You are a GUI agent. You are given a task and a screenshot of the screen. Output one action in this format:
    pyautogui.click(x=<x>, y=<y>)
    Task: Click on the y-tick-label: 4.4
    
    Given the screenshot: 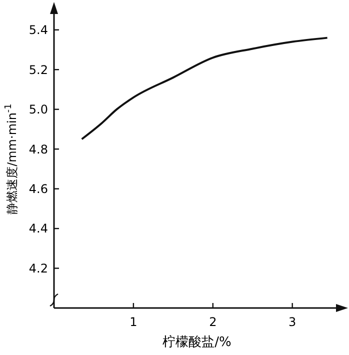 What is the action you would take?
    pyautogui.click(x=38, y=229)
    